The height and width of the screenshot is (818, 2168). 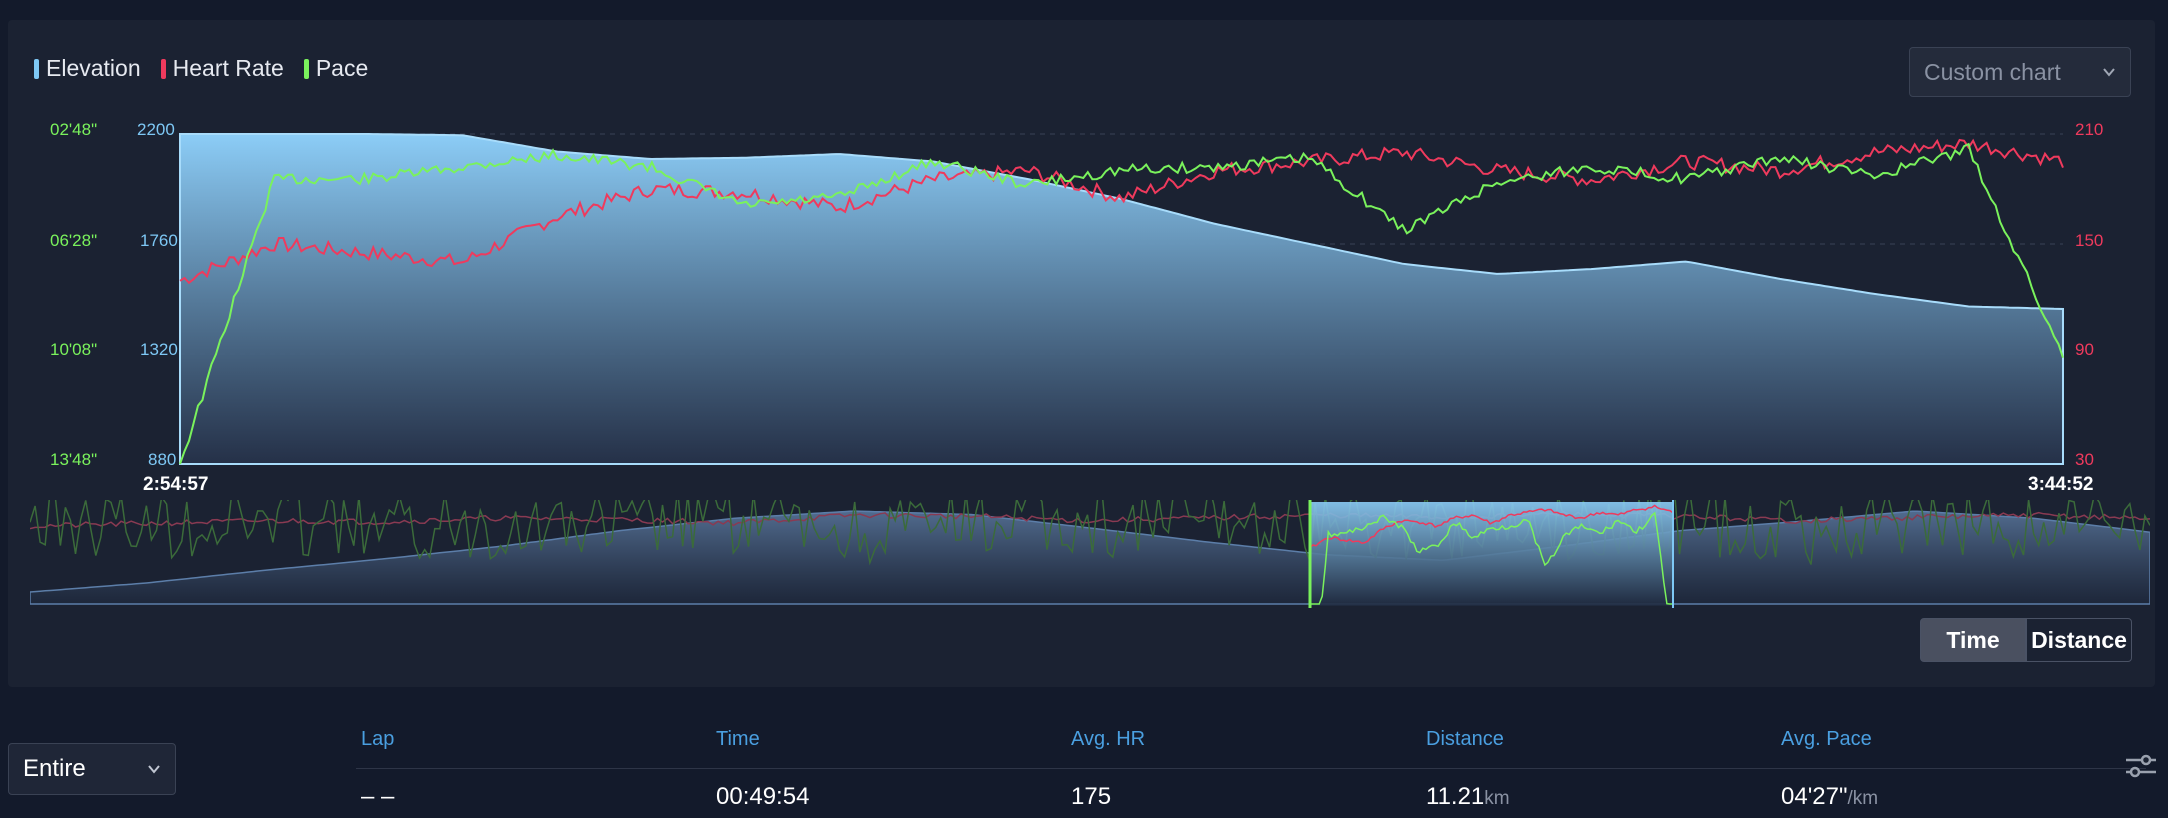 I want to click on legend-pace: Pace, so click(x=336, y=68).